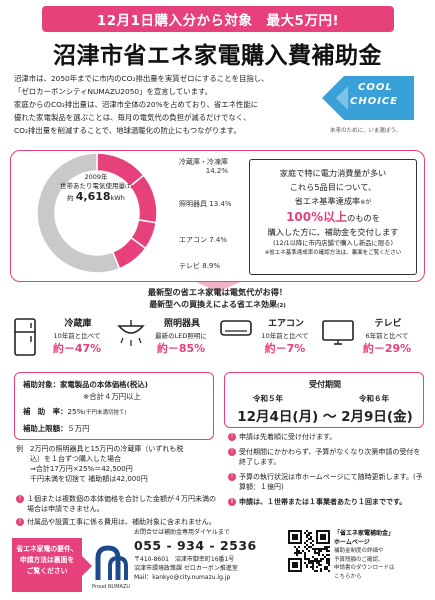 Image resolution: width=435 pixels, height=600 pixels. Describe the element at coordinates (359, 551) in the screenshot. I see `homepage-line: 補助金制度の詳細や` at that location.